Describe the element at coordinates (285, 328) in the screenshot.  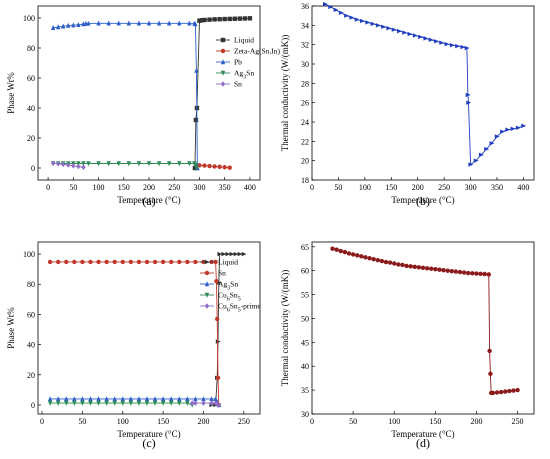
I see `y-axis-label: Thermal conductivity (W/(mK))` at that location.